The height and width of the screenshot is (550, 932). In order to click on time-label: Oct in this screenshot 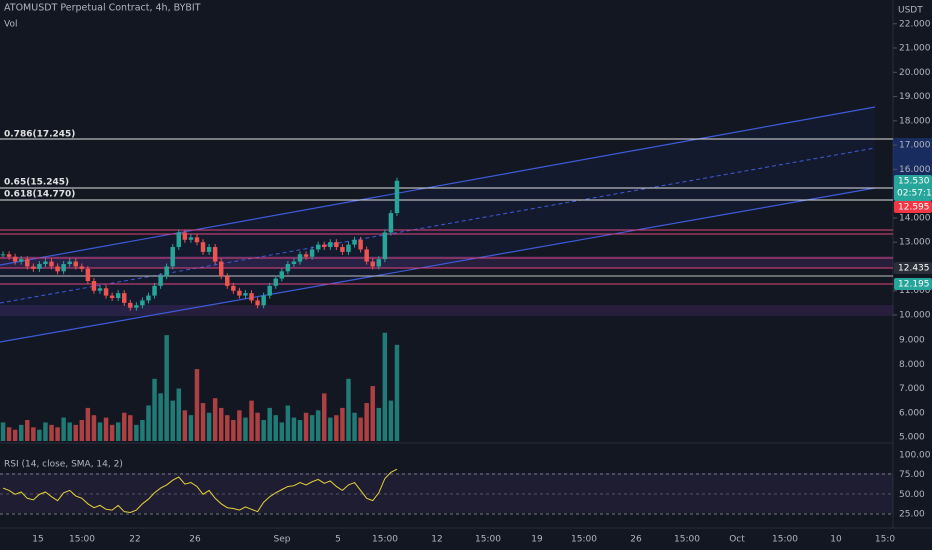, I will do `click(737, 540)`.